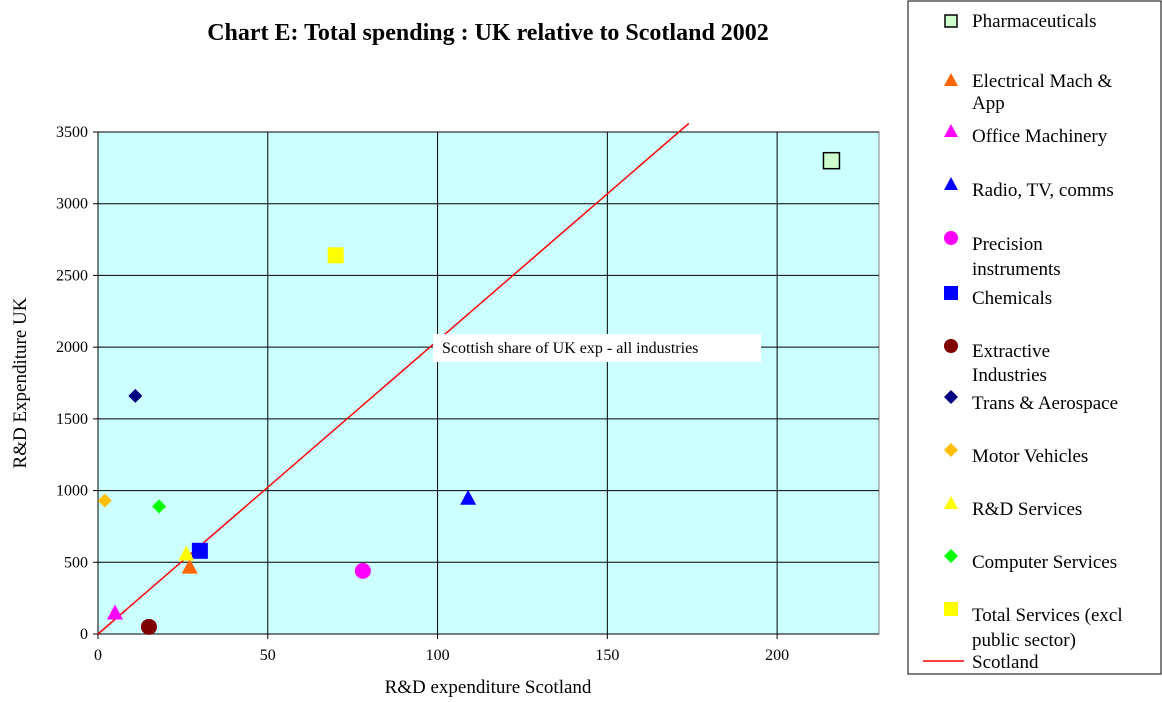 This screenshot has height=702, width=1162. What do you see at coordinates (72, 132) in the screenshot?
I see `y-tick-label: 3500` at bounding box center [72, 132].